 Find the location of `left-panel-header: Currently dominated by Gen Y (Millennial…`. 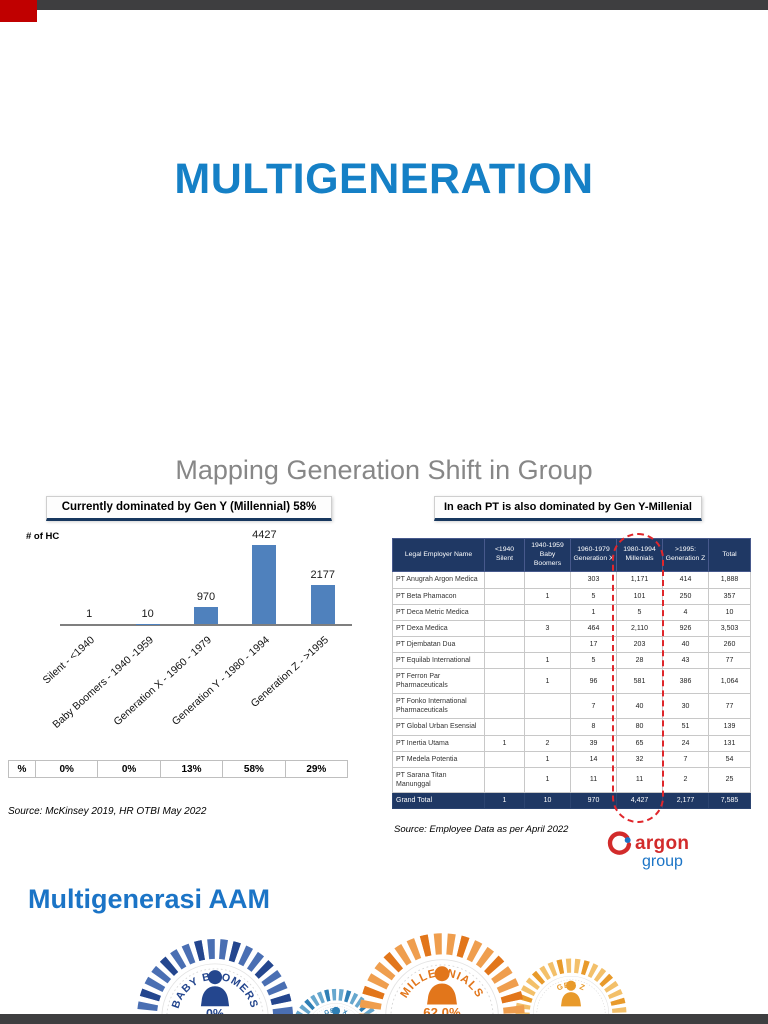

left-panel-header: Currently dominated by Gen Y (Millennial… is located at coordinates (189, 508).